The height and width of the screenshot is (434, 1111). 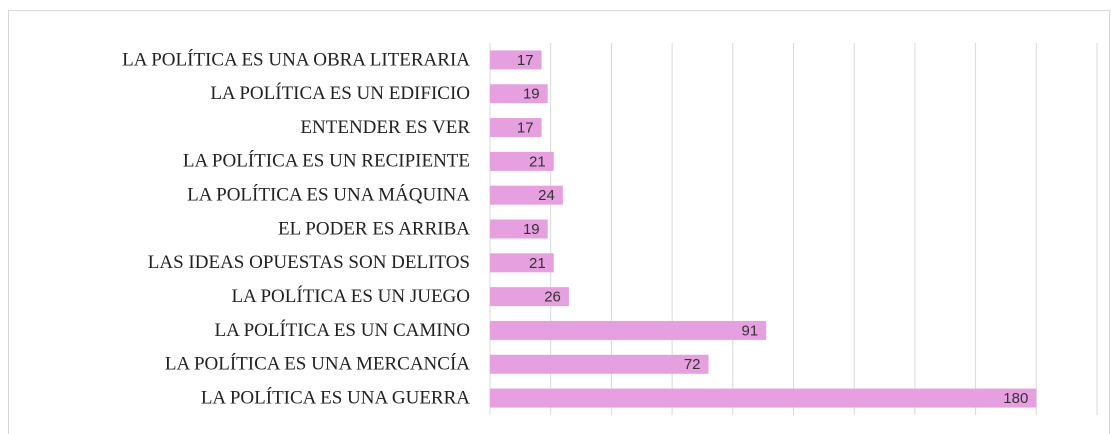 What do you see at coordinates (1015, 398) in the screenshot?
I see `data-label: 180` at bounding box center [1015, 398].